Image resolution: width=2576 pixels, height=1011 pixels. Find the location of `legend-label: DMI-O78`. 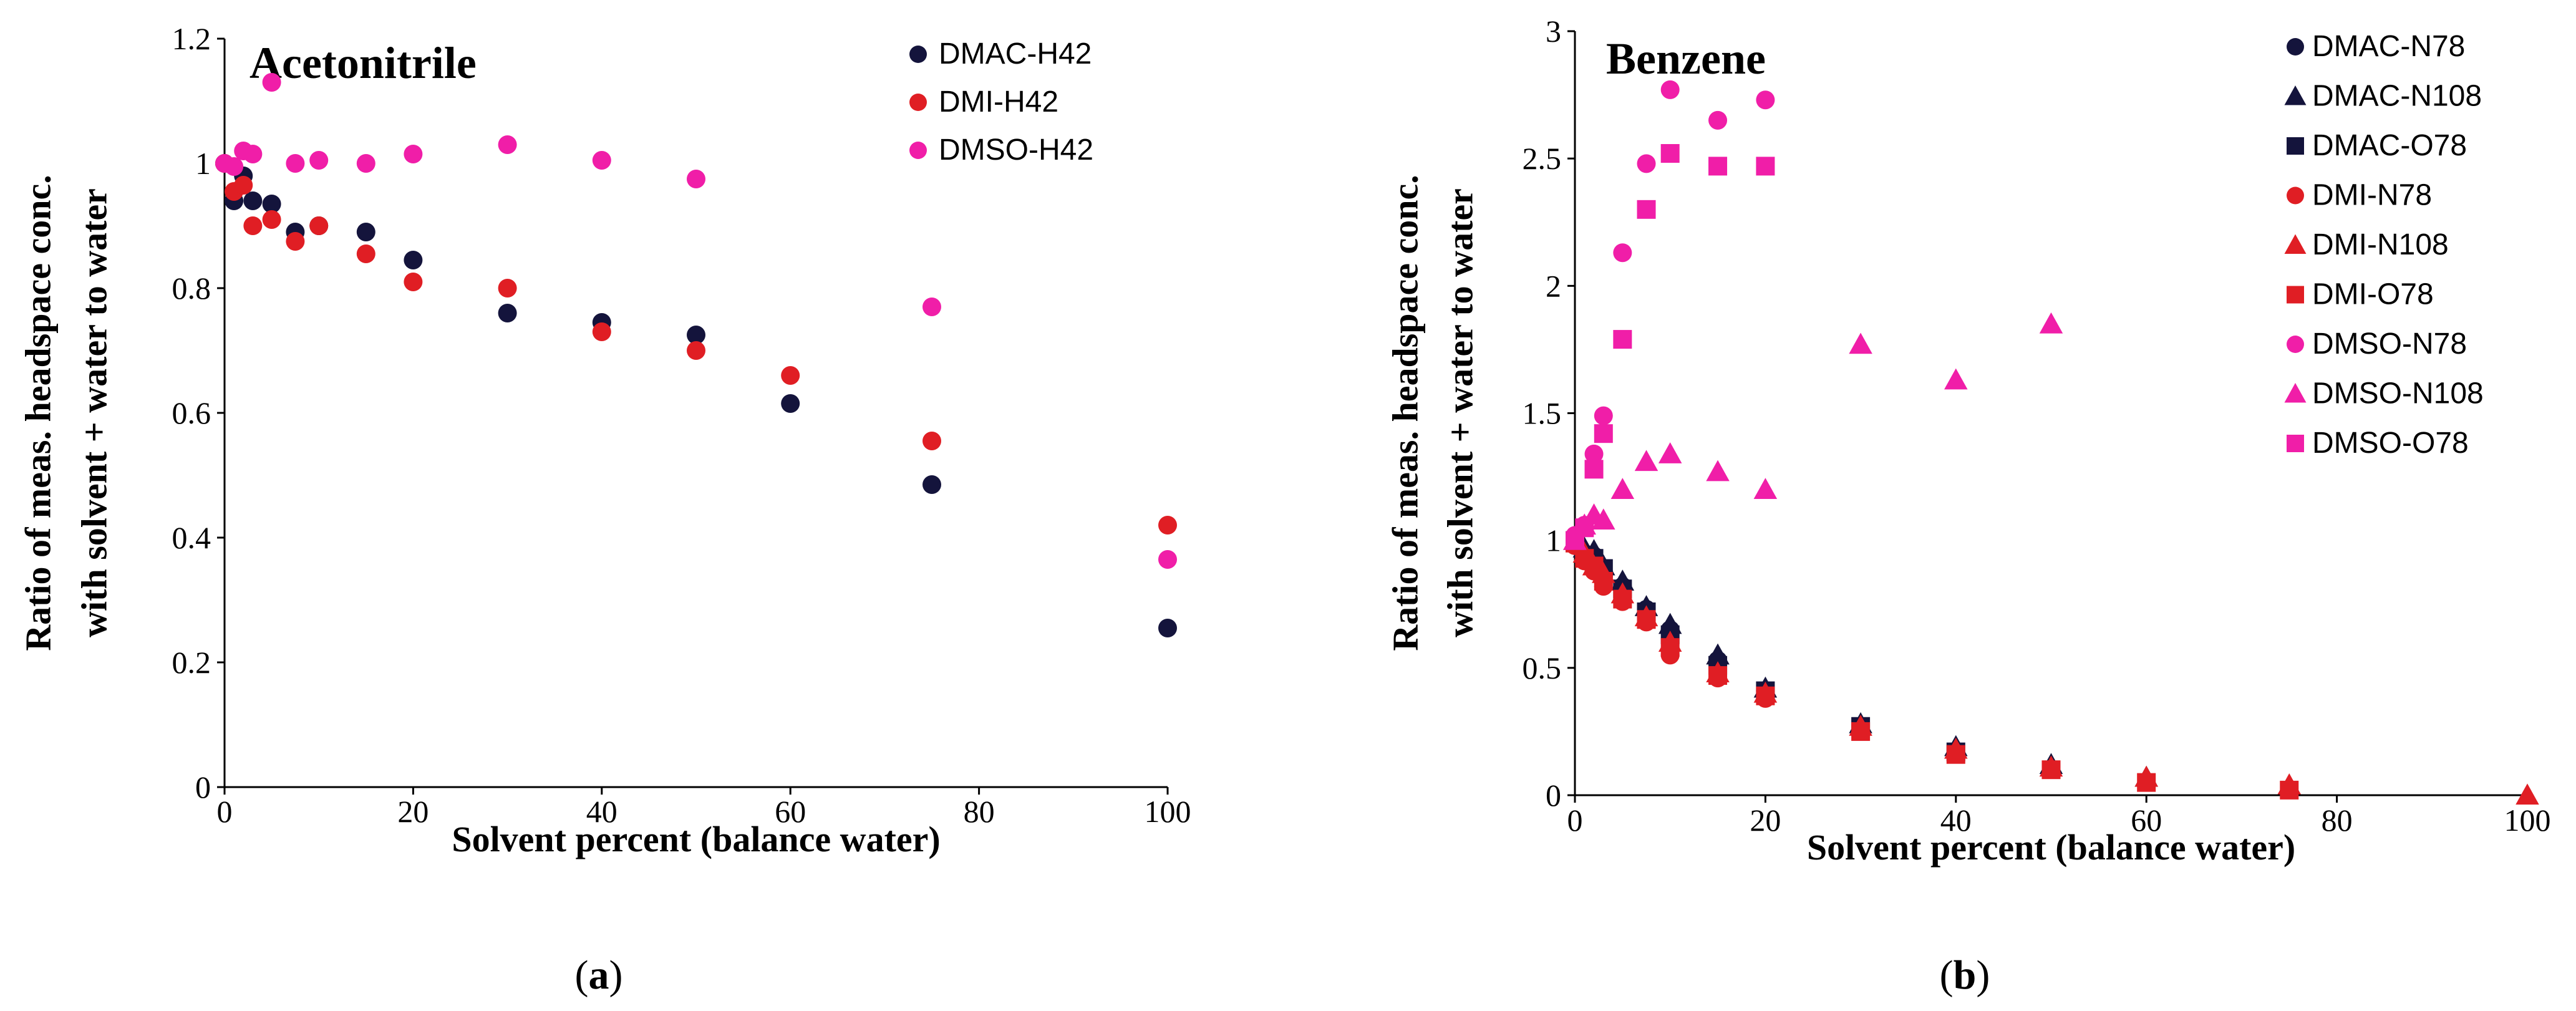

legend-label: DMI-O78 is located at coordinates (2373, 294).